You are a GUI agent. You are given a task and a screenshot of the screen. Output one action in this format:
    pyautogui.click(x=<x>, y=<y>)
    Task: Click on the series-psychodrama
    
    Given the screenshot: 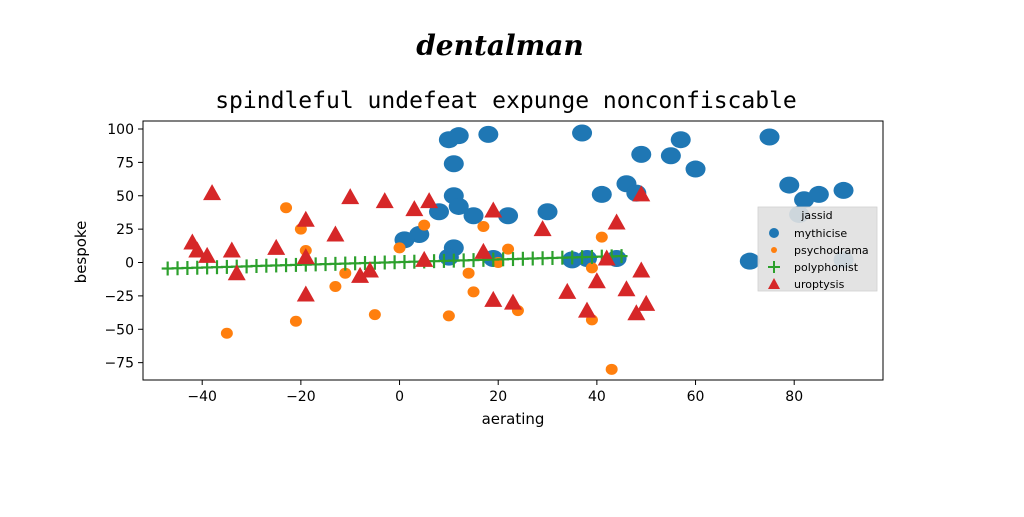 What is the action you would take?
    pyautogui.click(x=419, y=288)
    